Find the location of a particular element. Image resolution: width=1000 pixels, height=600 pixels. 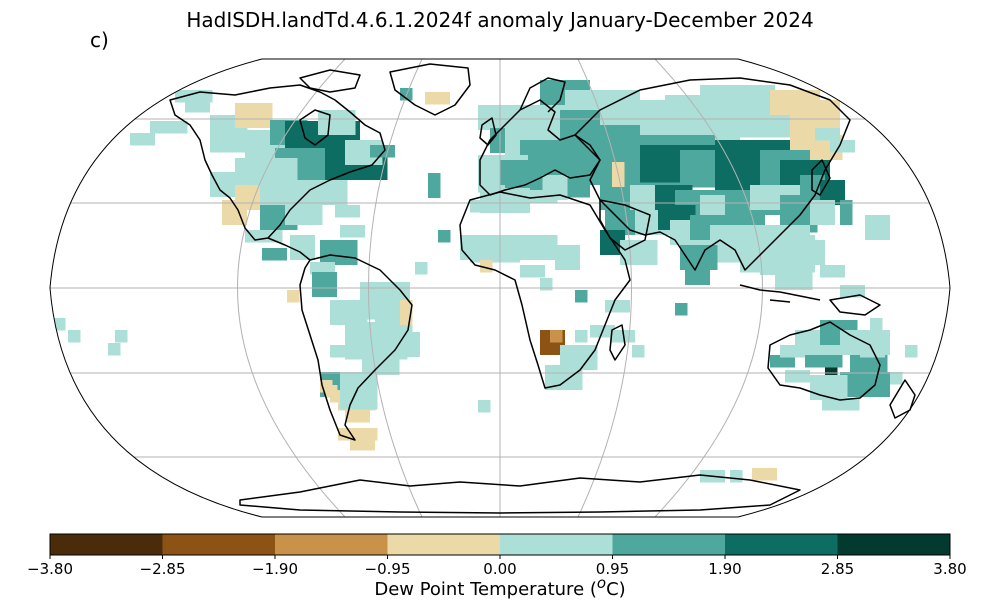

coast-europe is located at coordinates (540, 147).